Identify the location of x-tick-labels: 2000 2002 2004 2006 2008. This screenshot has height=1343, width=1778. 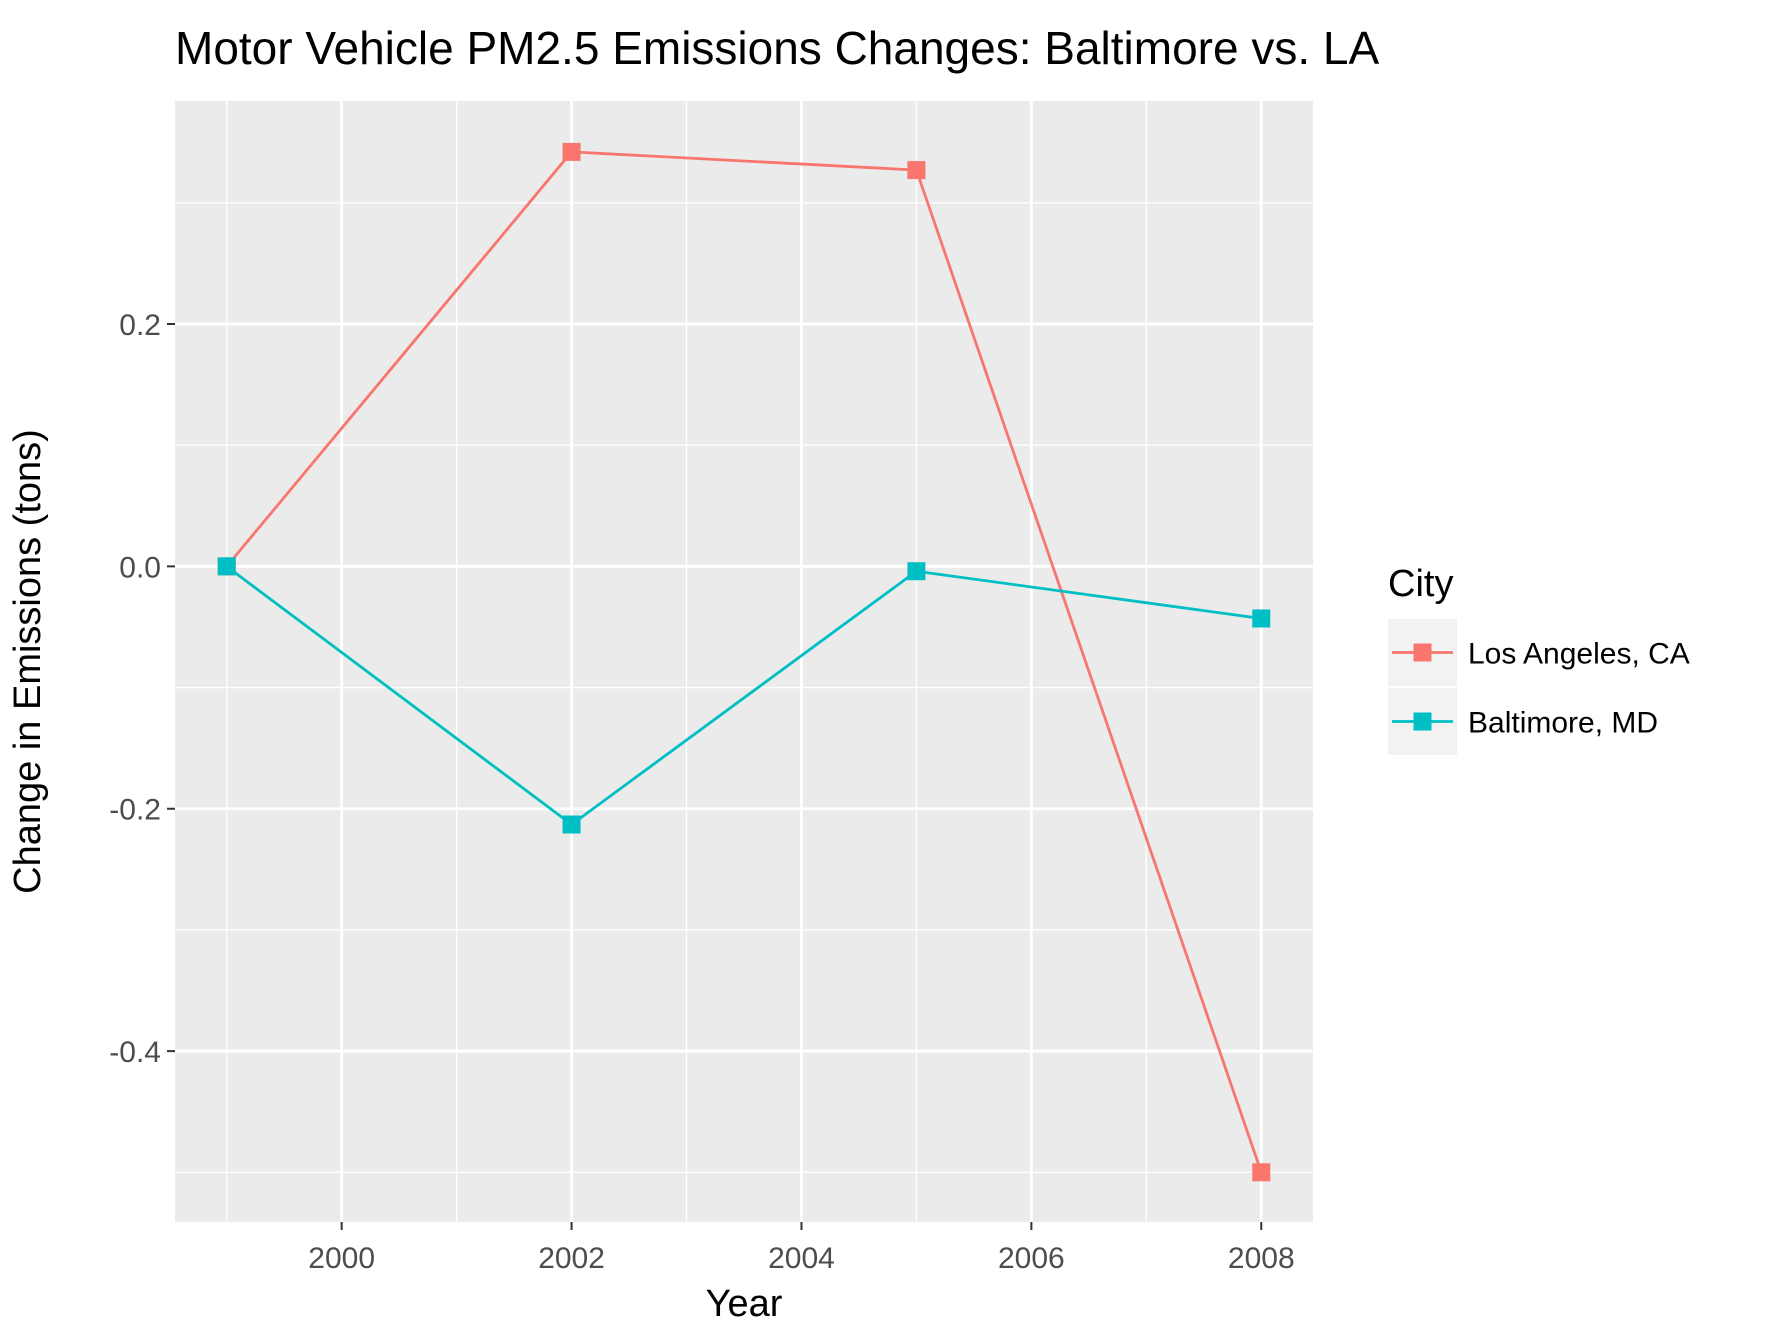
(801, 1258).